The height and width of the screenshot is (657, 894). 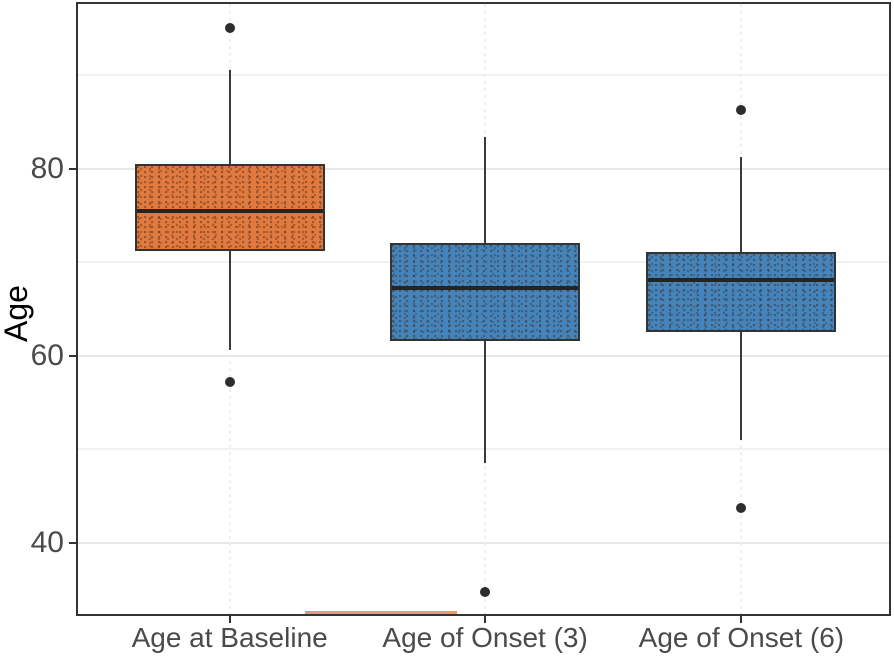 What do you see at coordinates (229, 637) in the screenshot?
I see `x-tick-label-age-at-baseline: Age at Baseline` at bounding box center [229, 637].